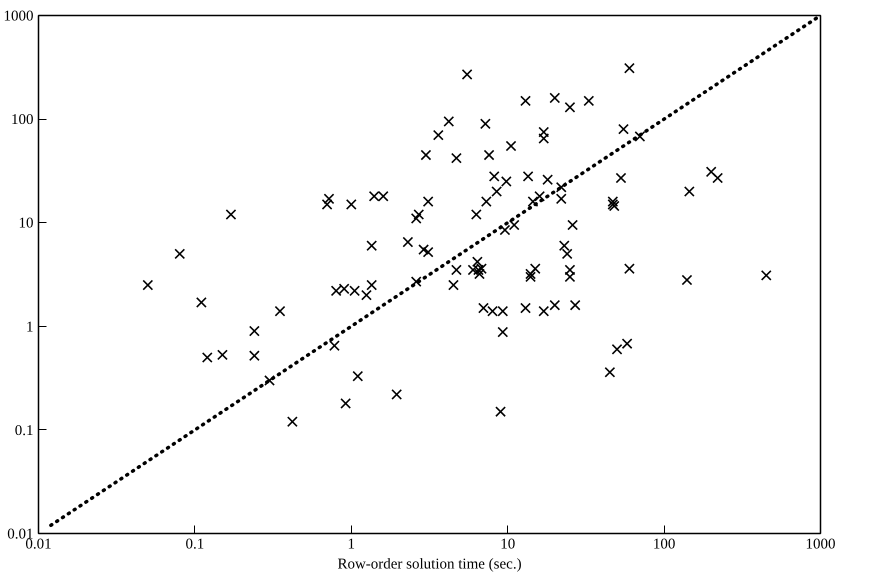 This screenshot has height=582, width=875. I want to click on y-tick-label: 1000, so click(19, 16).